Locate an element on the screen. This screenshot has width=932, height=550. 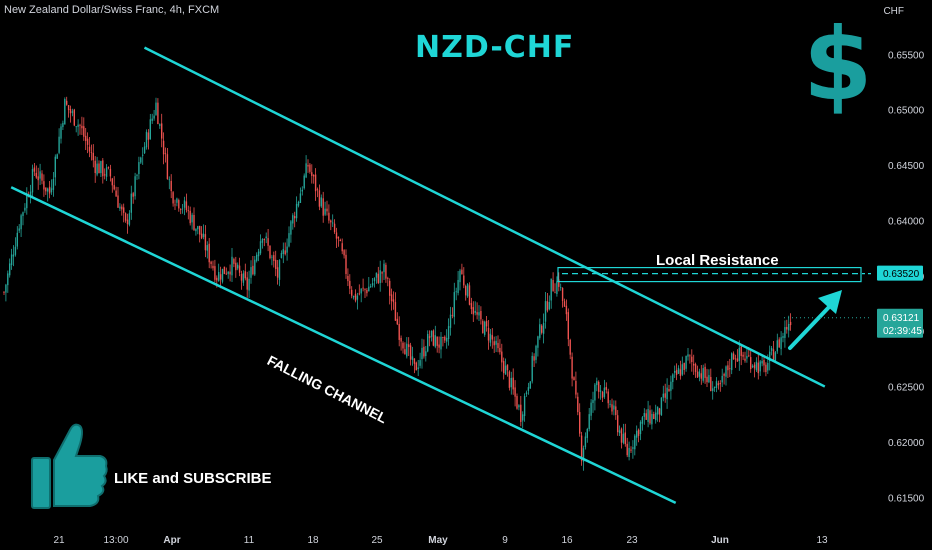
x-tick-label: Jun is located at coordinates (720, 540).